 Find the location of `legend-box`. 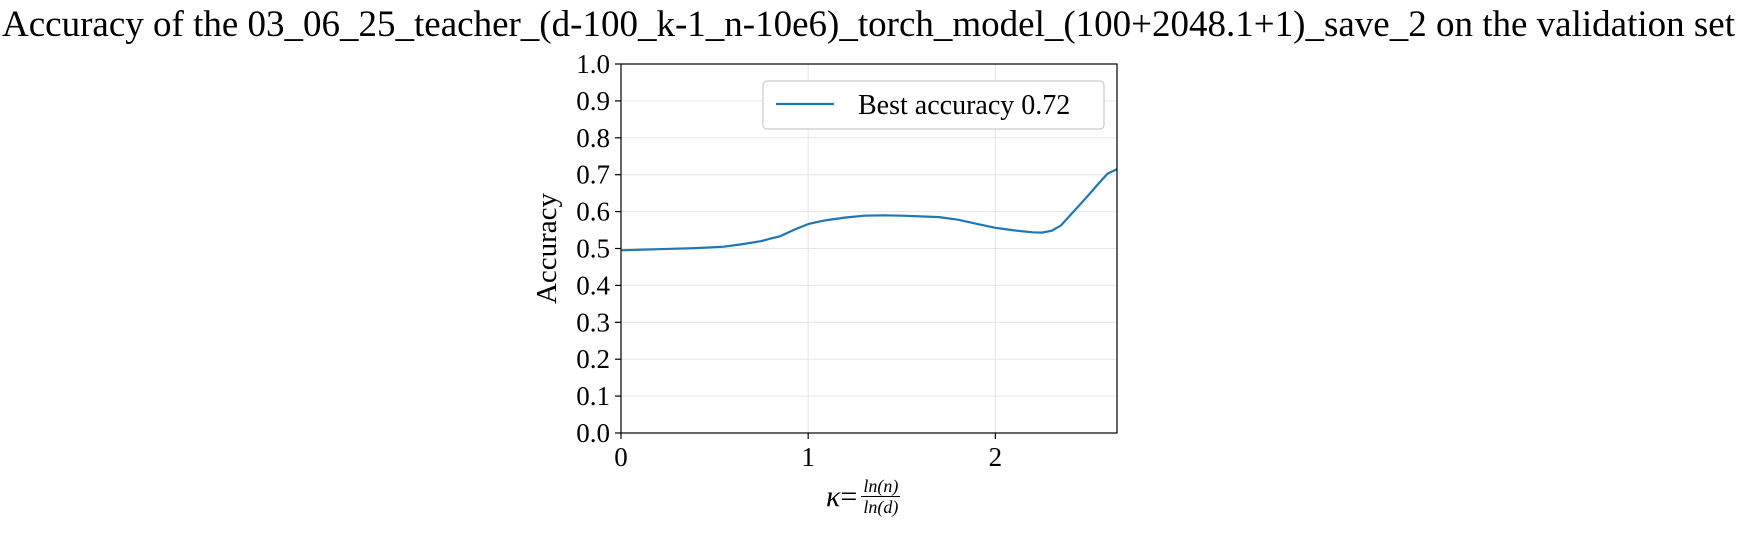

legend-box is located at coordinates (933, 105).